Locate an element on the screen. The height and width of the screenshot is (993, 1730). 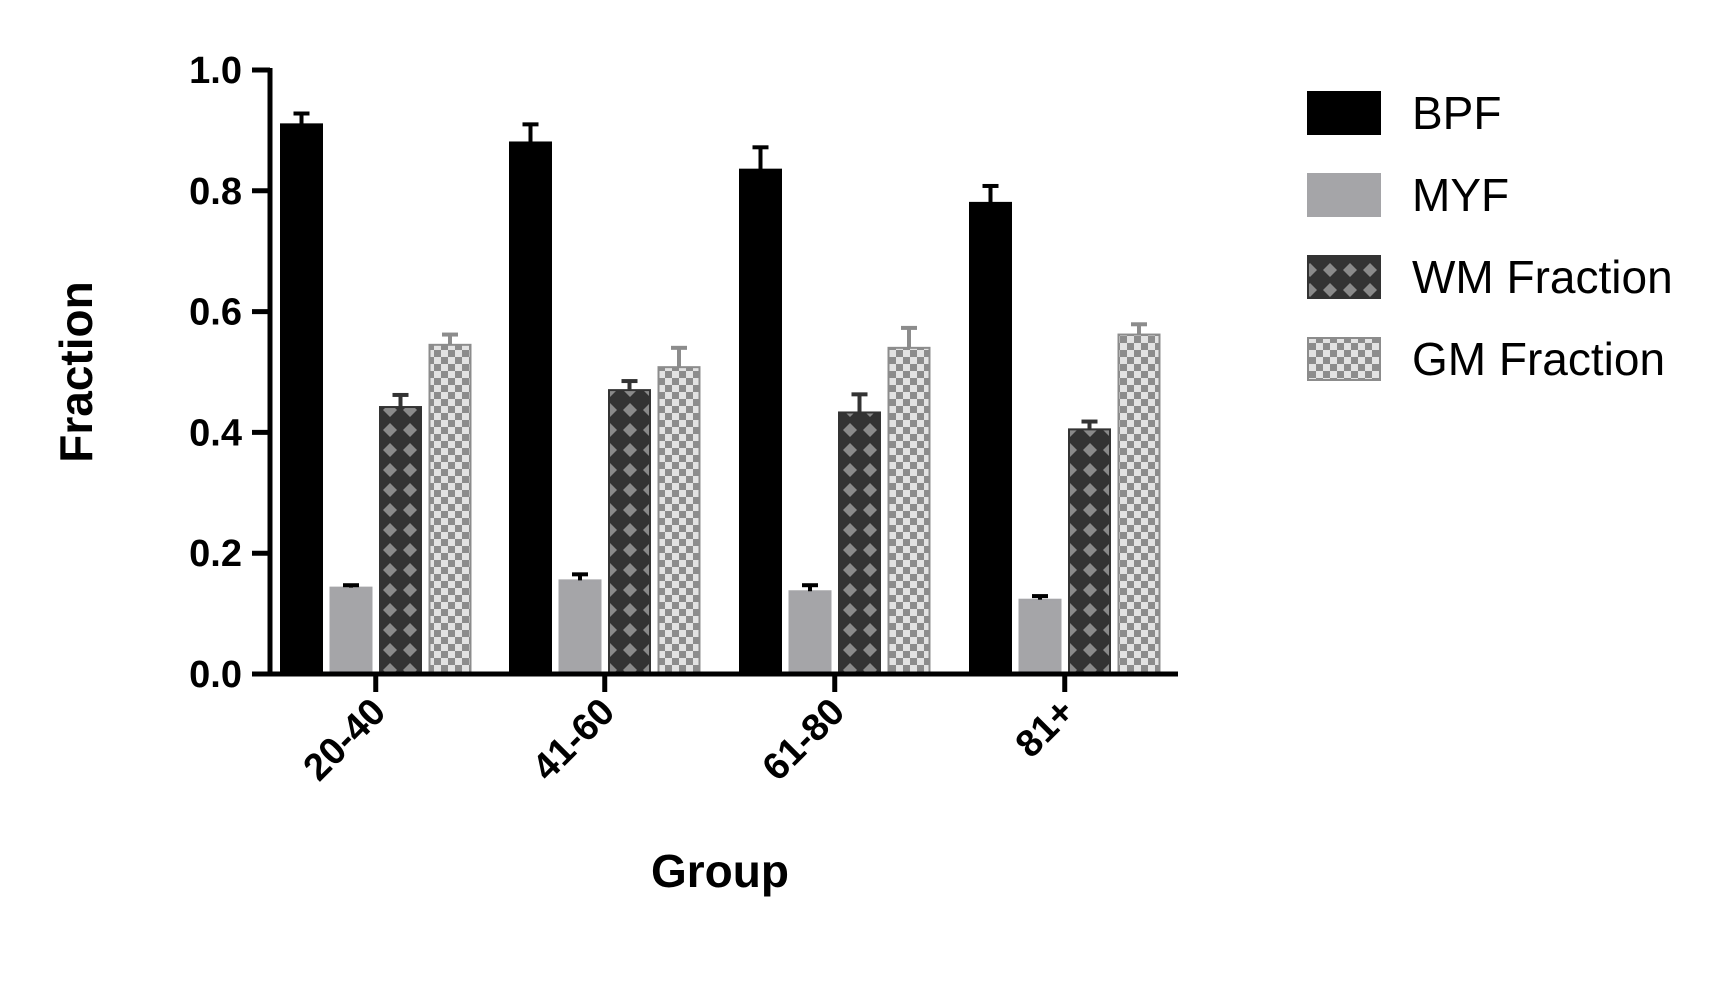
x-tick-label: 41-60 is located at coordinates (574, 740).